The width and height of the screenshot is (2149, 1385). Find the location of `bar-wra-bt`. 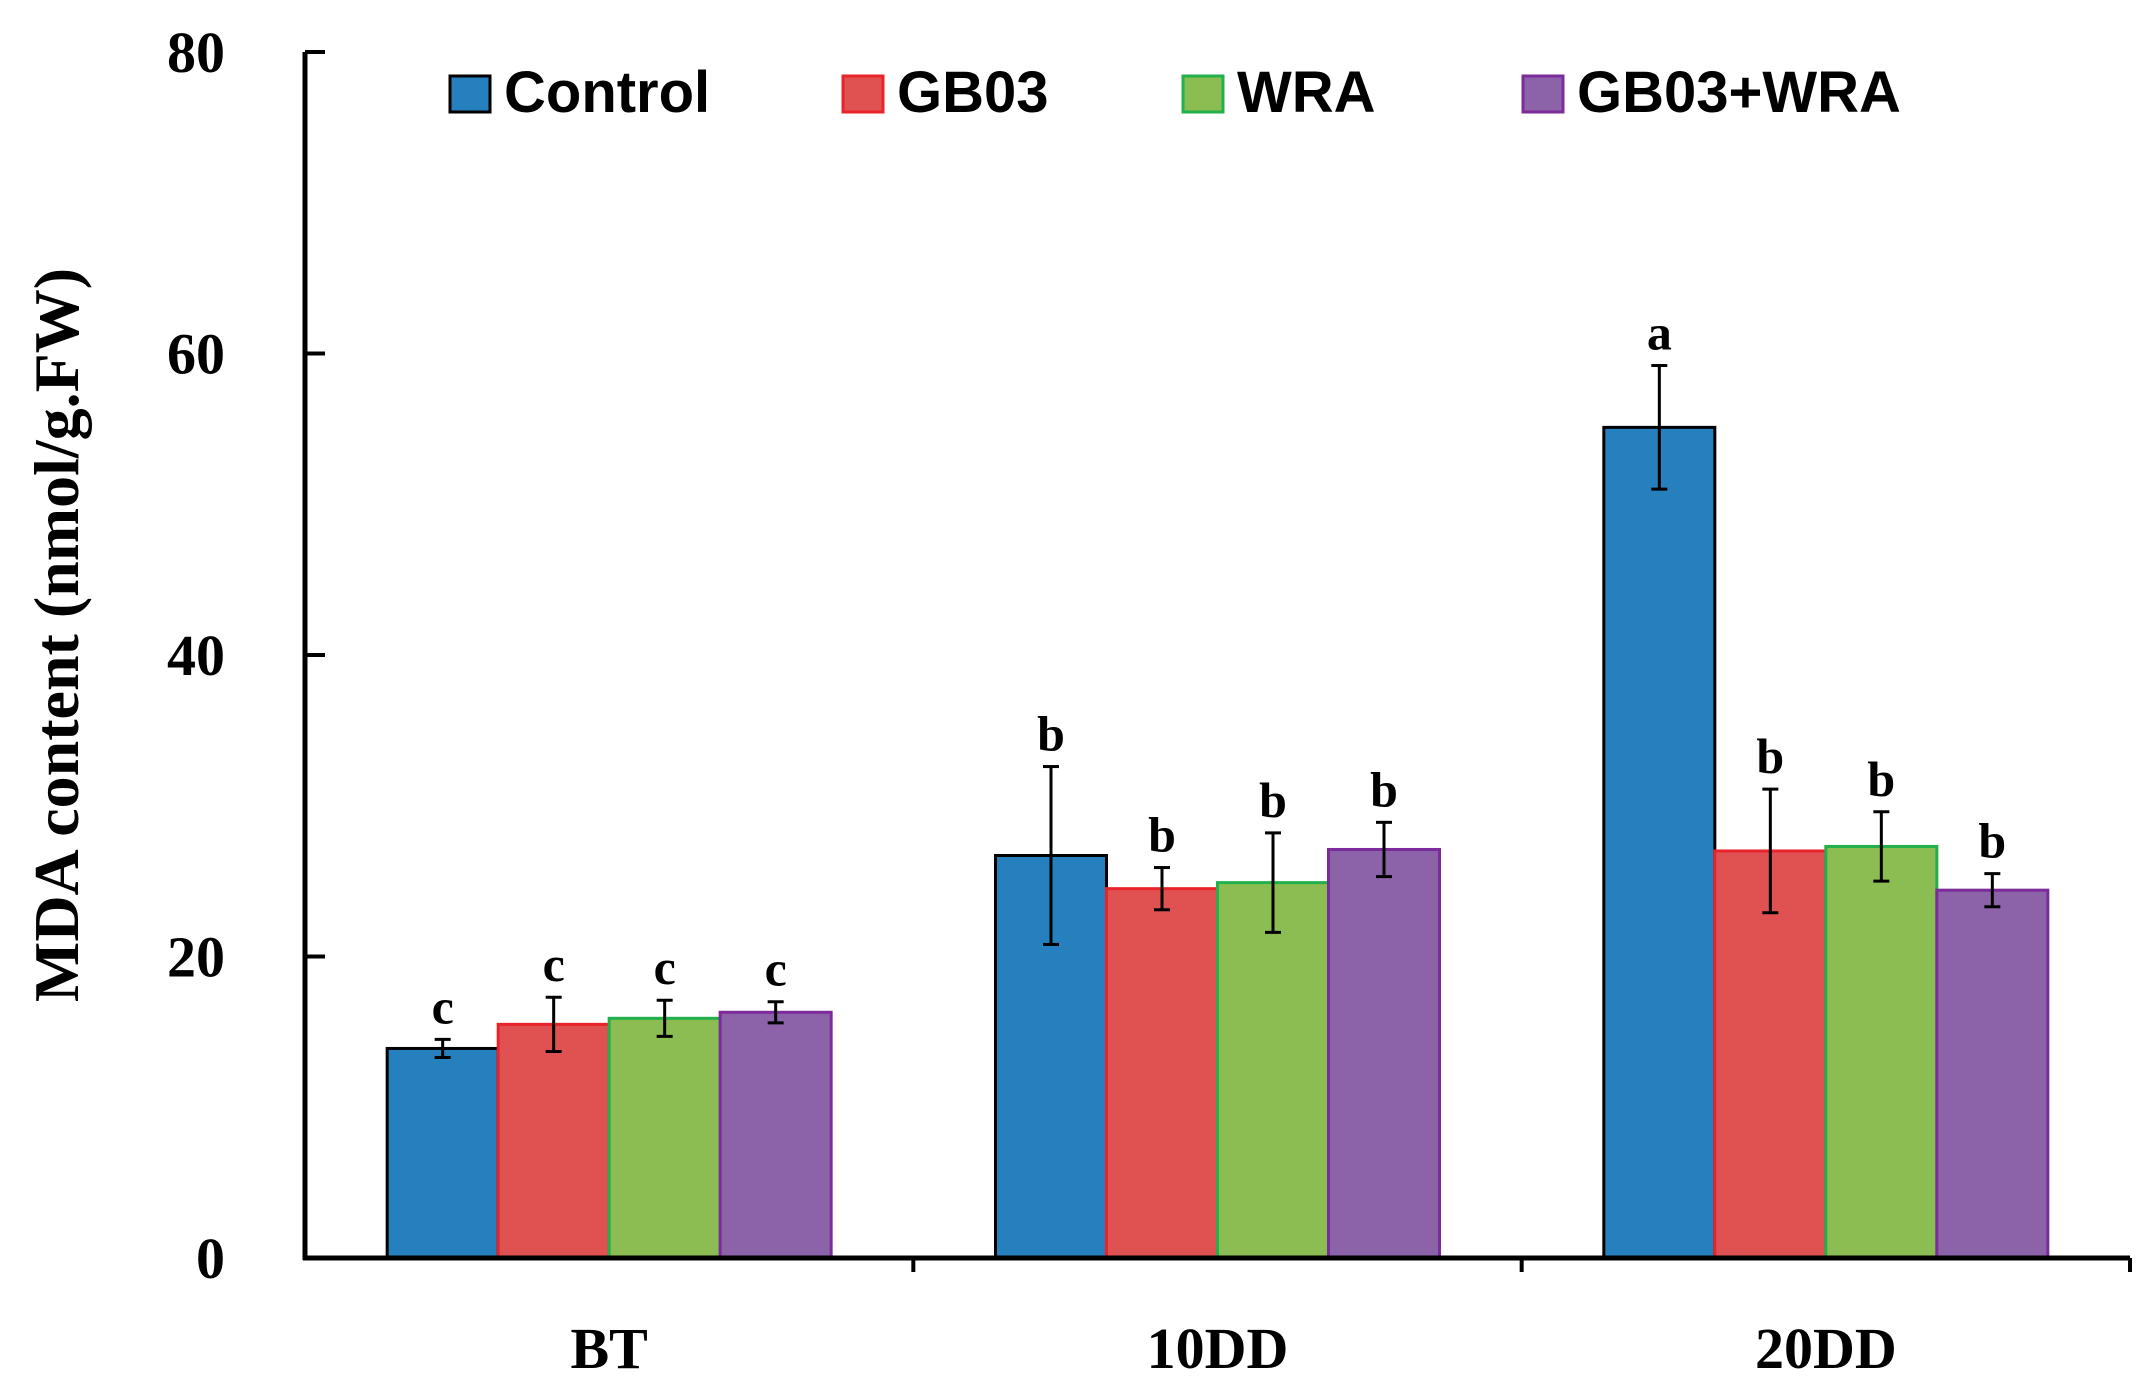

bar-wra-bt is located at coordinates (664, 1138).